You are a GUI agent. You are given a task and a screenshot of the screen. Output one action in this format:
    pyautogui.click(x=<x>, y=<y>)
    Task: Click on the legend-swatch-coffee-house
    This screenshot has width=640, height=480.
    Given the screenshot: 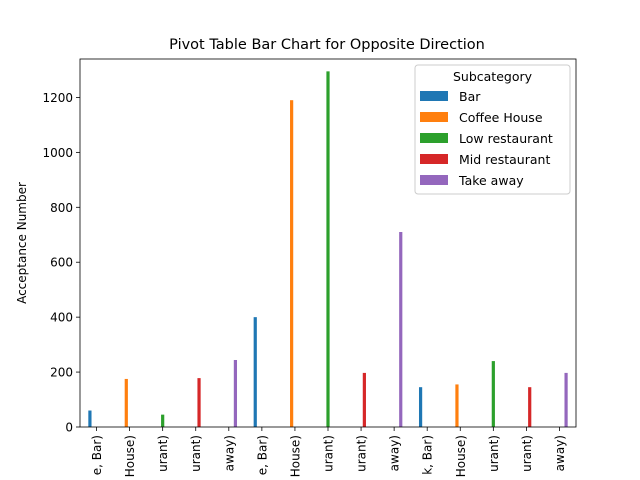 What is the action you would take?
    pyautogui.click(x=434, y=117)
    